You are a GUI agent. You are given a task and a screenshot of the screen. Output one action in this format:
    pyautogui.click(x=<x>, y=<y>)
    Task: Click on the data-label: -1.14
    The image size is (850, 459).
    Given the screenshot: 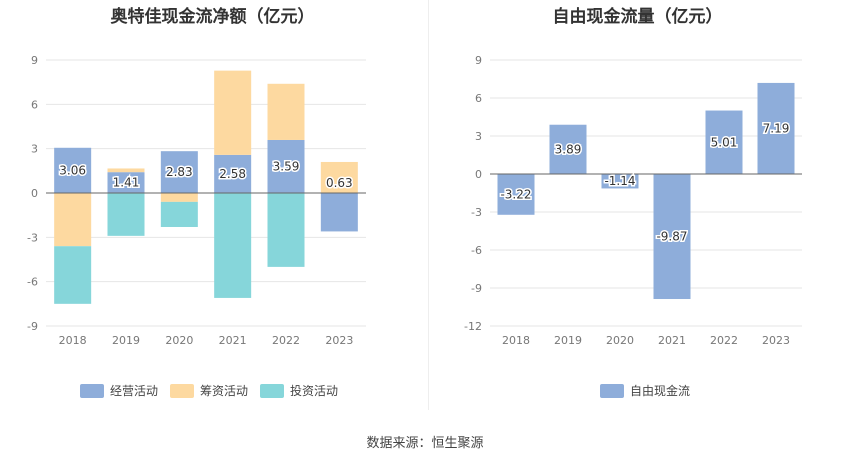 What is the action you would take?
    pyautogui.click(x=619, y=181)
    